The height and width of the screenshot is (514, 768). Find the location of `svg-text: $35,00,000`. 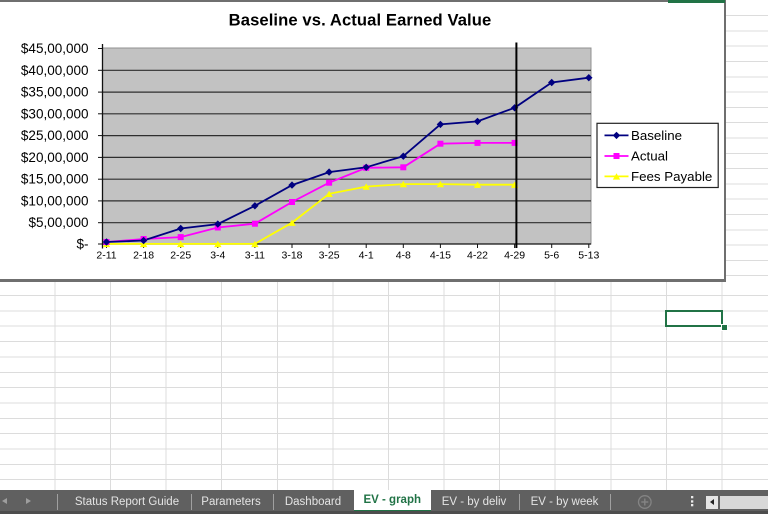

svg-text: $35,00,000 is located at coordinates (55, 92).